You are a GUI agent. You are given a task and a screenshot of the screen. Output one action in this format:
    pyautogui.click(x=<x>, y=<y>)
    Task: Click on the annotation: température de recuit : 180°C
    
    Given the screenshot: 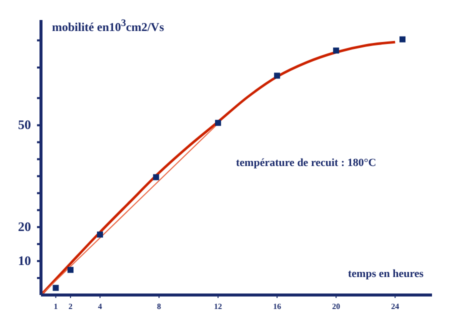 What is the action you would take?
    pyautogui.click(x=306, y=163)
    